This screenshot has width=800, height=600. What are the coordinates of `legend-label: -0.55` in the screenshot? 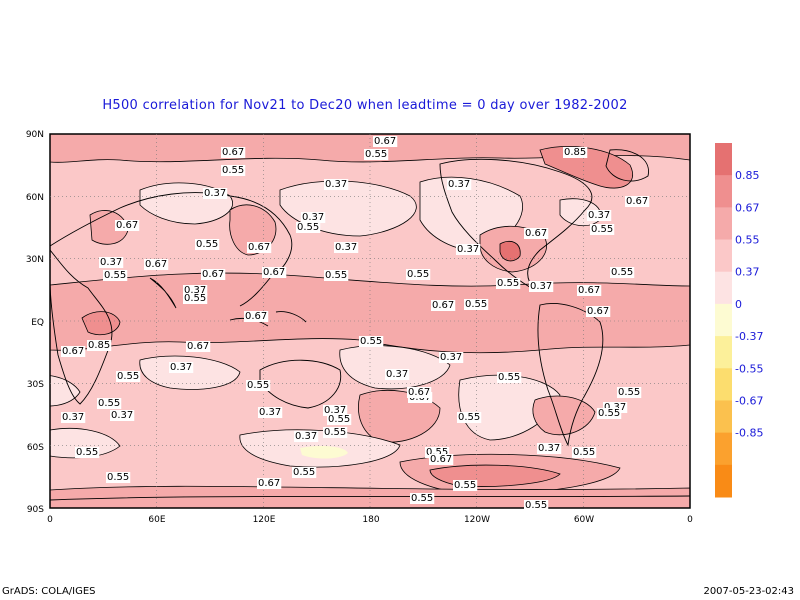 It's located at (749, 368).